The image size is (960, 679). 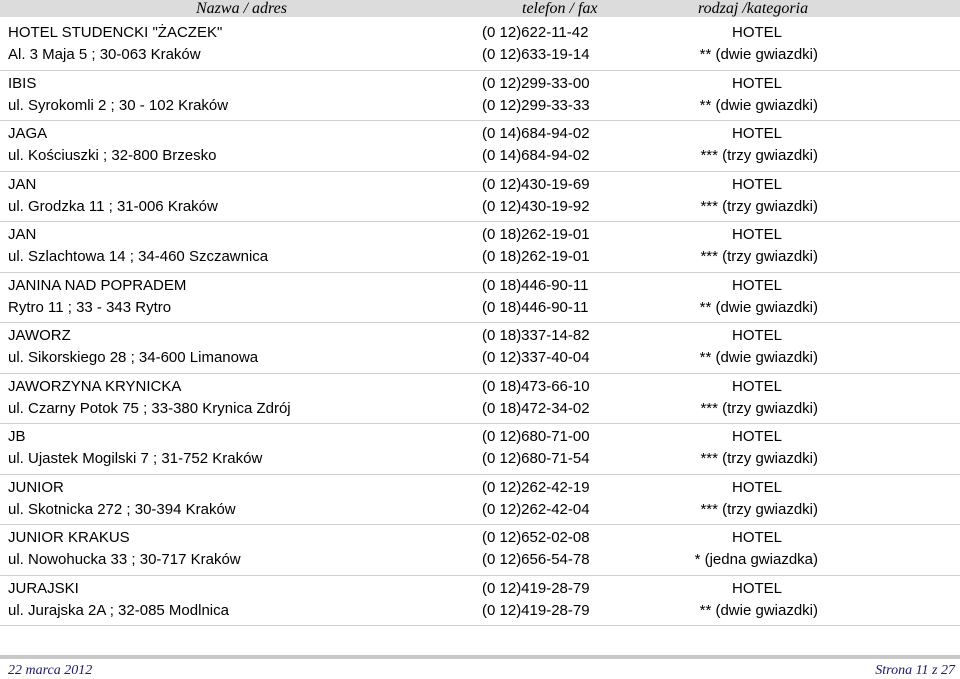 What do you see at coordinates (535, 285) in the screenshot?
I see `hotel-phone: (0 18)446-90-11` at bounding box center [535, 285].